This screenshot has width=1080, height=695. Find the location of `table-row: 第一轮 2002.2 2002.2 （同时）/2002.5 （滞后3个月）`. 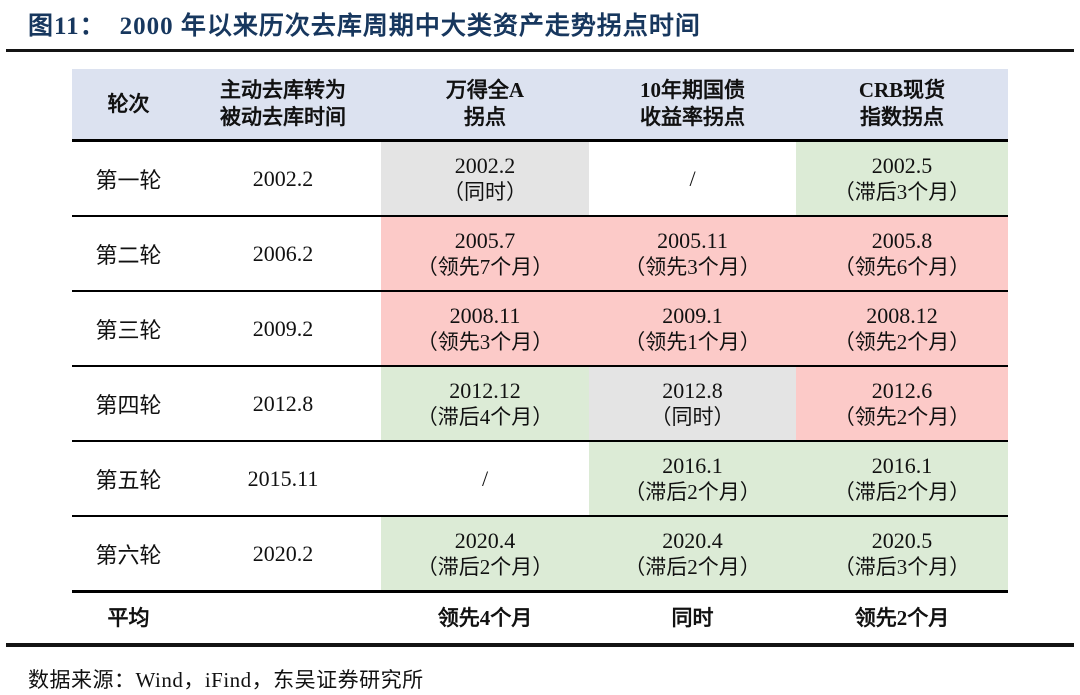

table-row: 第一轮 2002.2 2002.2 （同时）/2002.5 （滞后3个月） is located at coordinates (540, 178).